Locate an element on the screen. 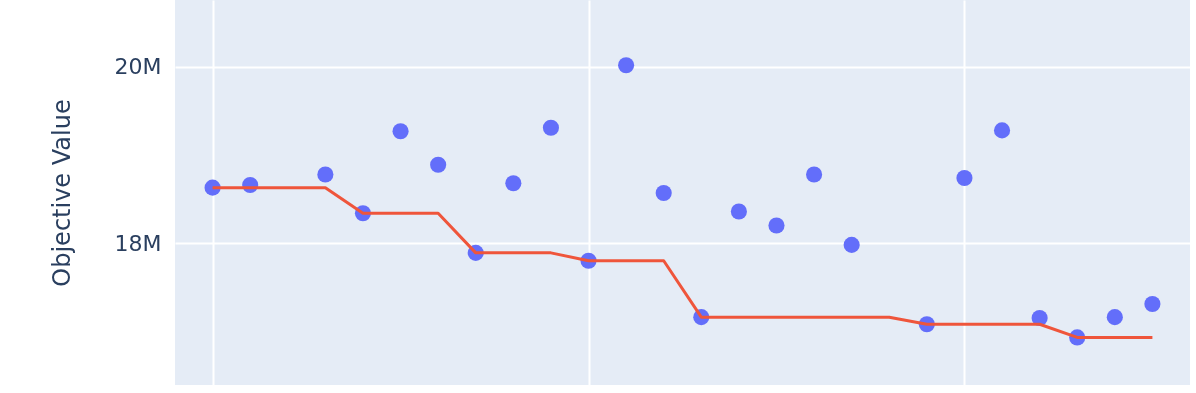  y-tick-label: 20M is located at coordinates (138, 67).